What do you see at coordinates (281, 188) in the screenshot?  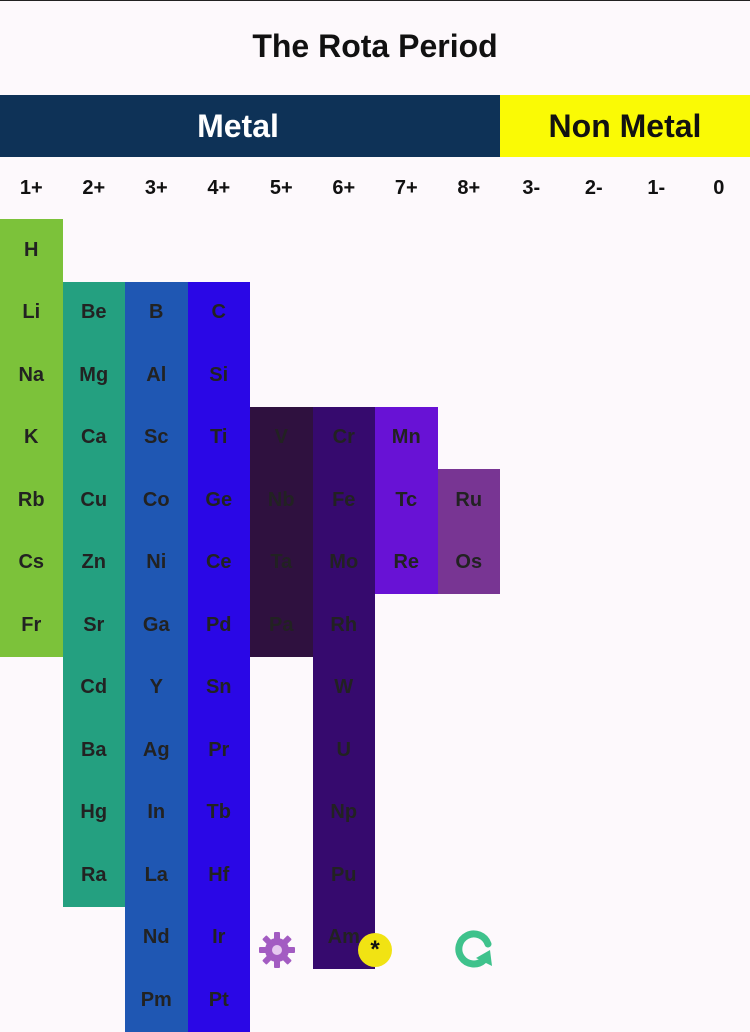 I see `charge-label: 5+` at bounding box center [281, 188].